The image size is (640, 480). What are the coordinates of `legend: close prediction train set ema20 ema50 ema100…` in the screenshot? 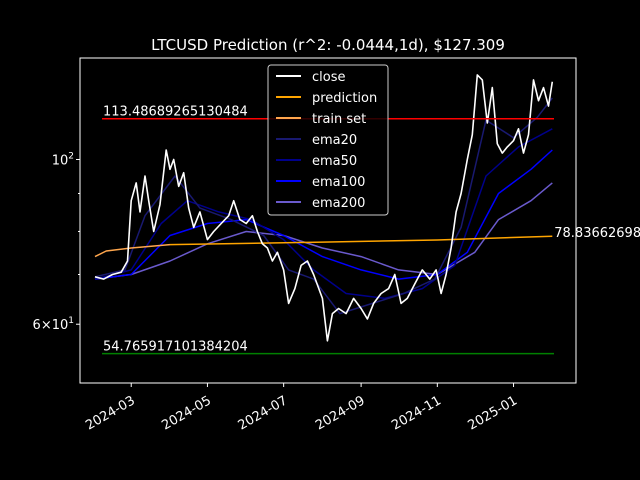 It's located at (328, 140).